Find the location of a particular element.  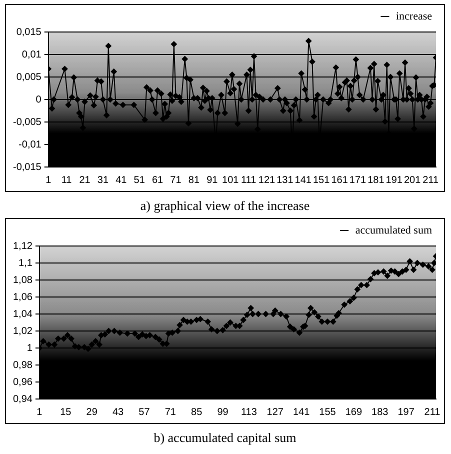

y-tick-label: 0,94 is located at coordinates (22, 399).